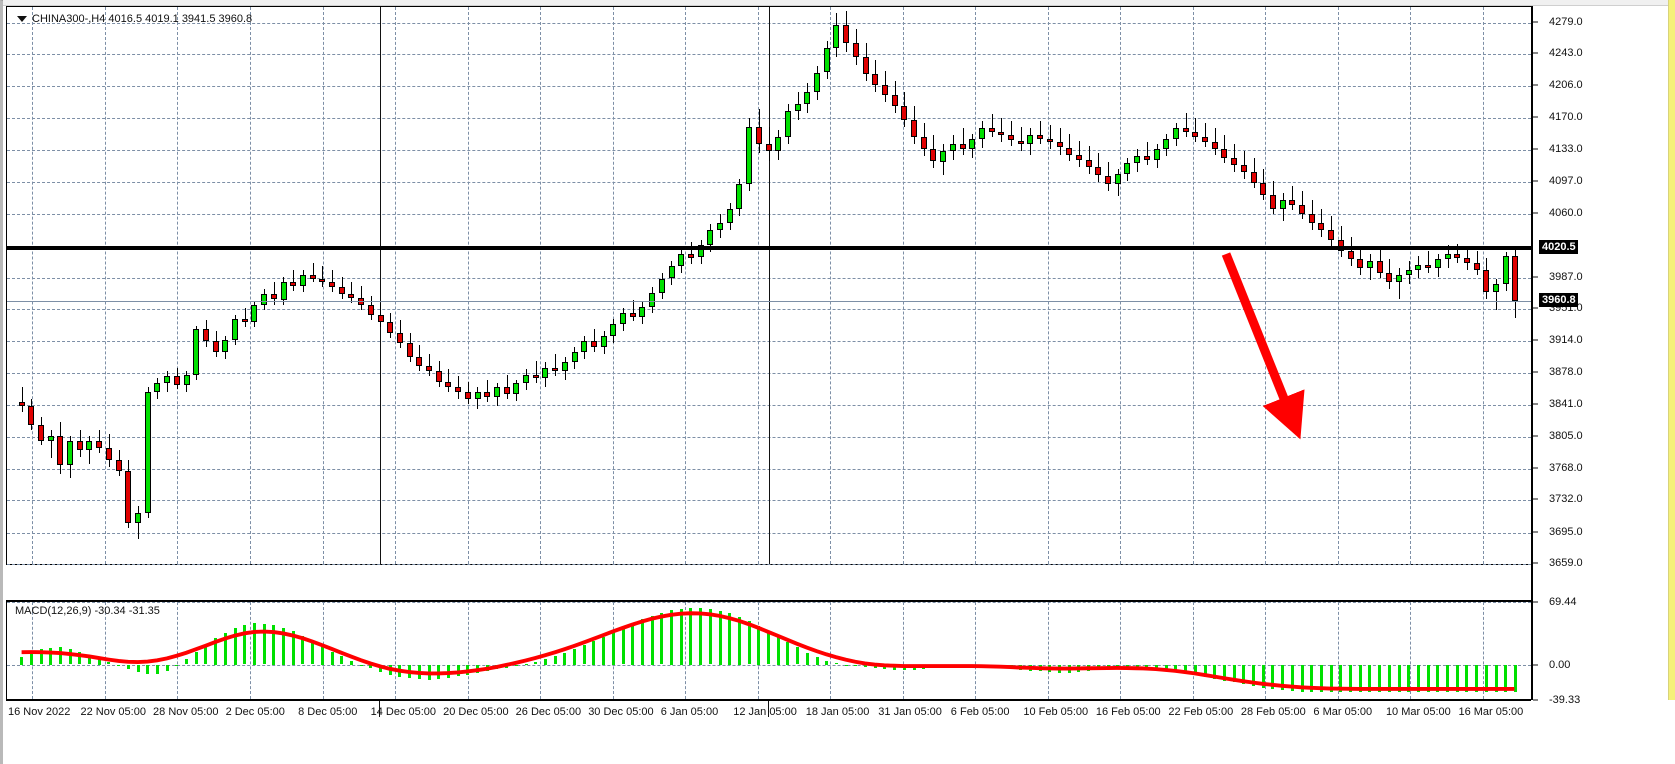 The width and height of the screenshot is (1675, 764). Describe the element at coordinates (1566, 149) in the screenshot. I see `price-axis-label: 4133.0` at that location.